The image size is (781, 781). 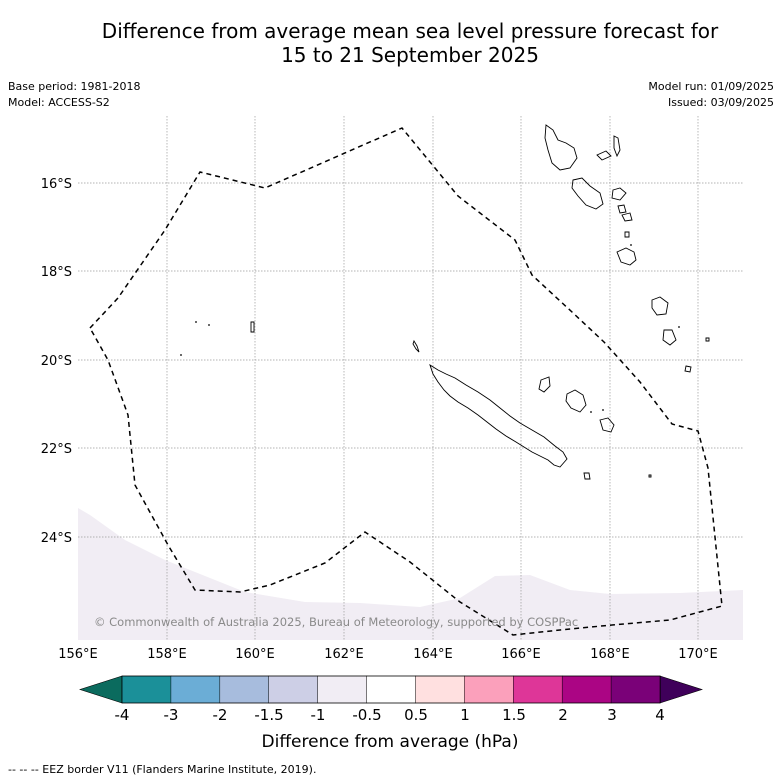 I want to click on walpole-island, so click(x=650, y=476).